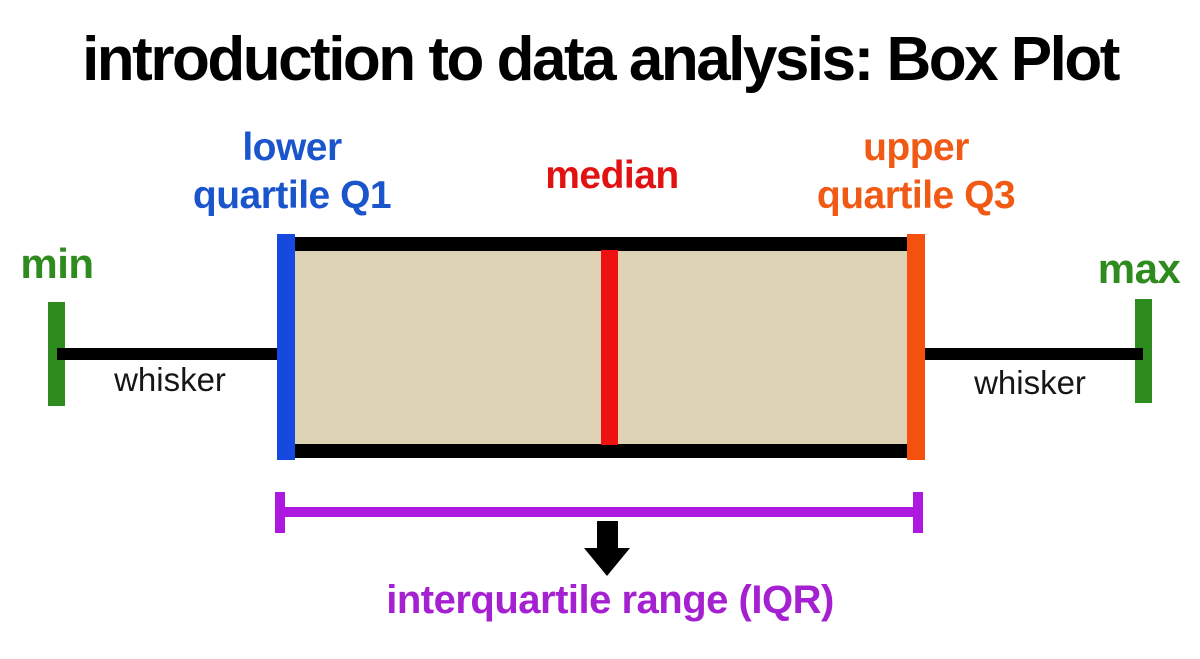  Describe the element at coordinates (286, 347) in the screenshot. I see `q1-edge-bar` at that location.